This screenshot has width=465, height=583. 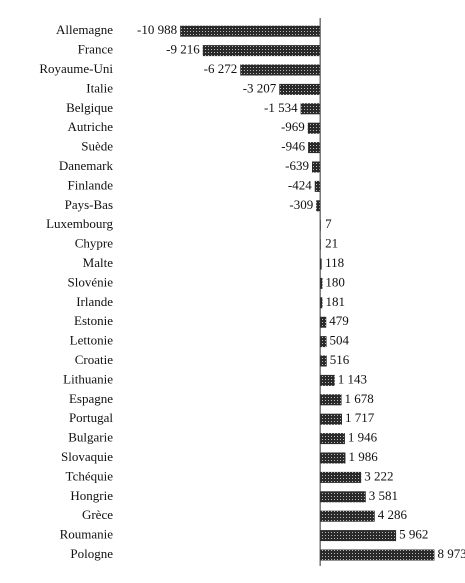 What do you see at coordinates (260, 87) in the screenshot?
I see `value-label: -3 207` at bounding box center [260, 87].